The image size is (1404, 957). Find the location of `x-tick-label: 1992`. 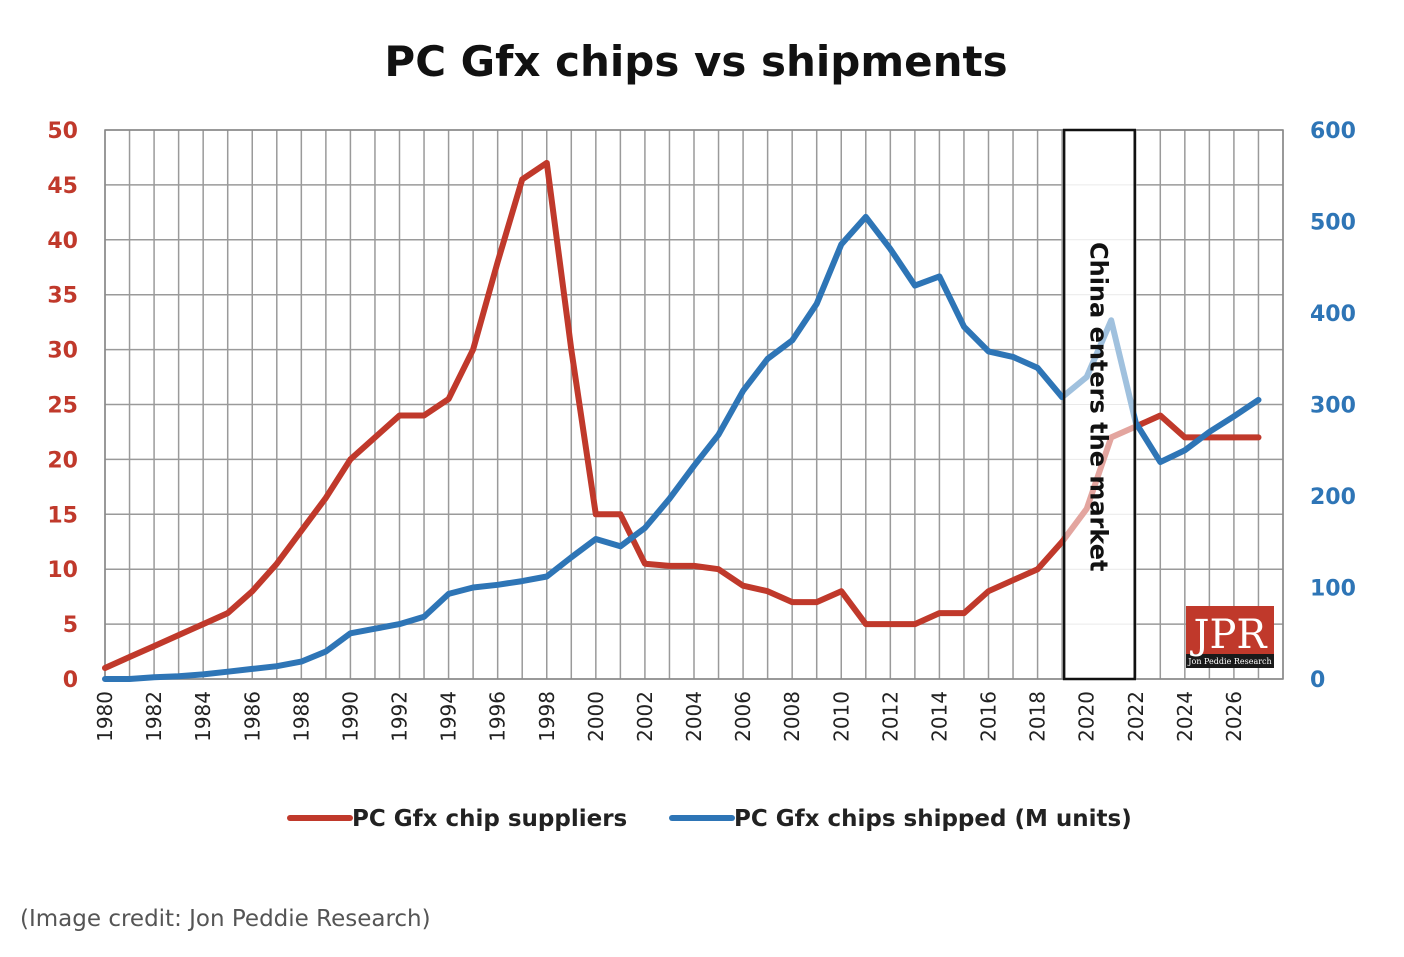

x-tick-label: 1992 is located at coordinates (400, 716).